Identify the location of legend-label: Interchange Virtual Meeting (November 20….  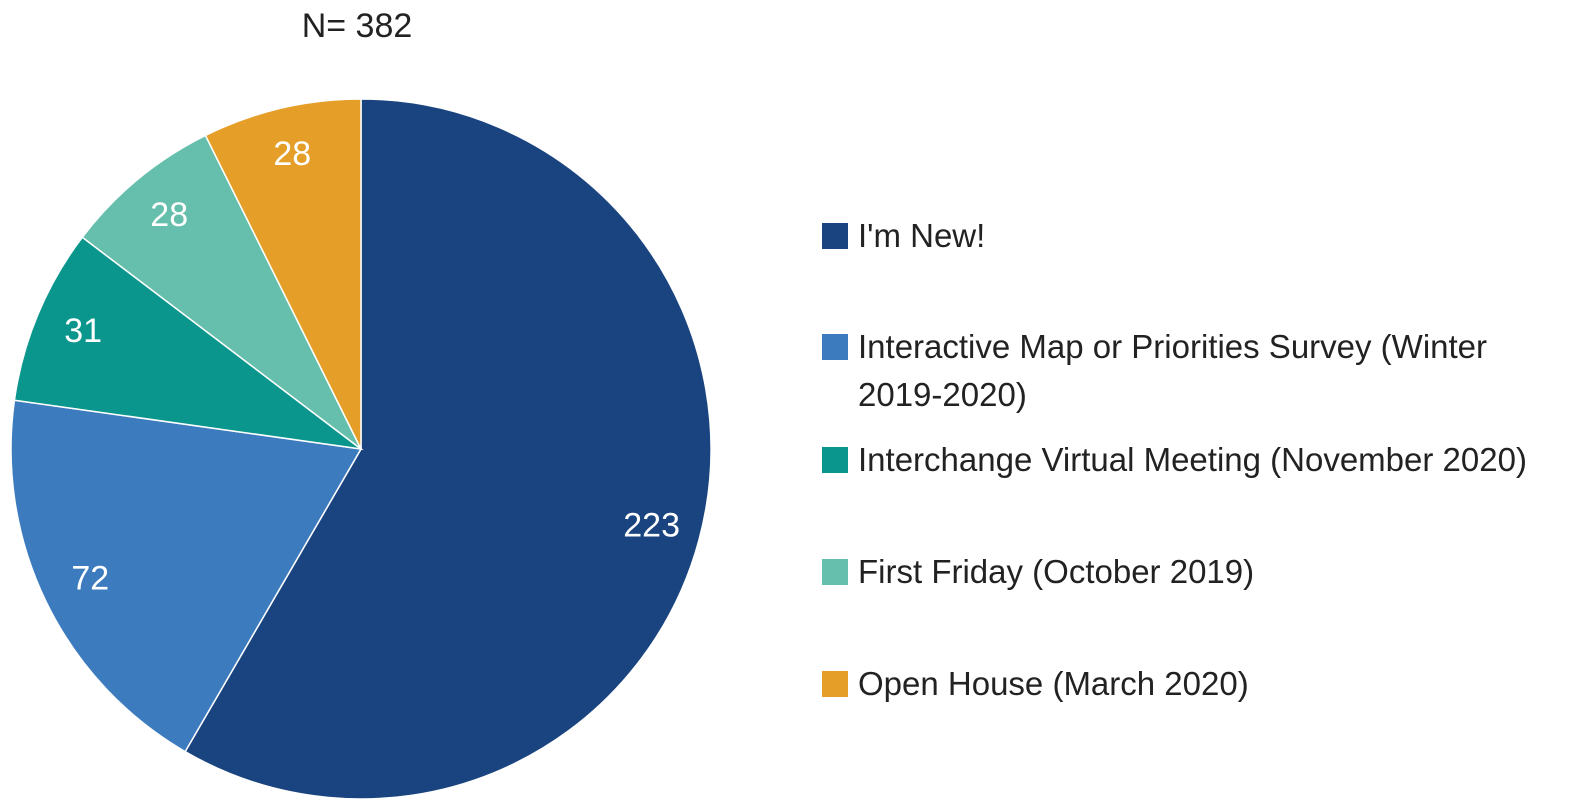
(1192, 459).